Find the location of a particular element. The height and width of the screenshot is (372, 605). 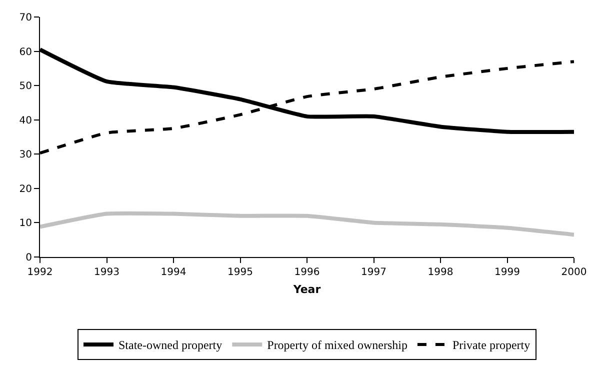

x-tick-label: 1992 is located at coordinates (40, 272).